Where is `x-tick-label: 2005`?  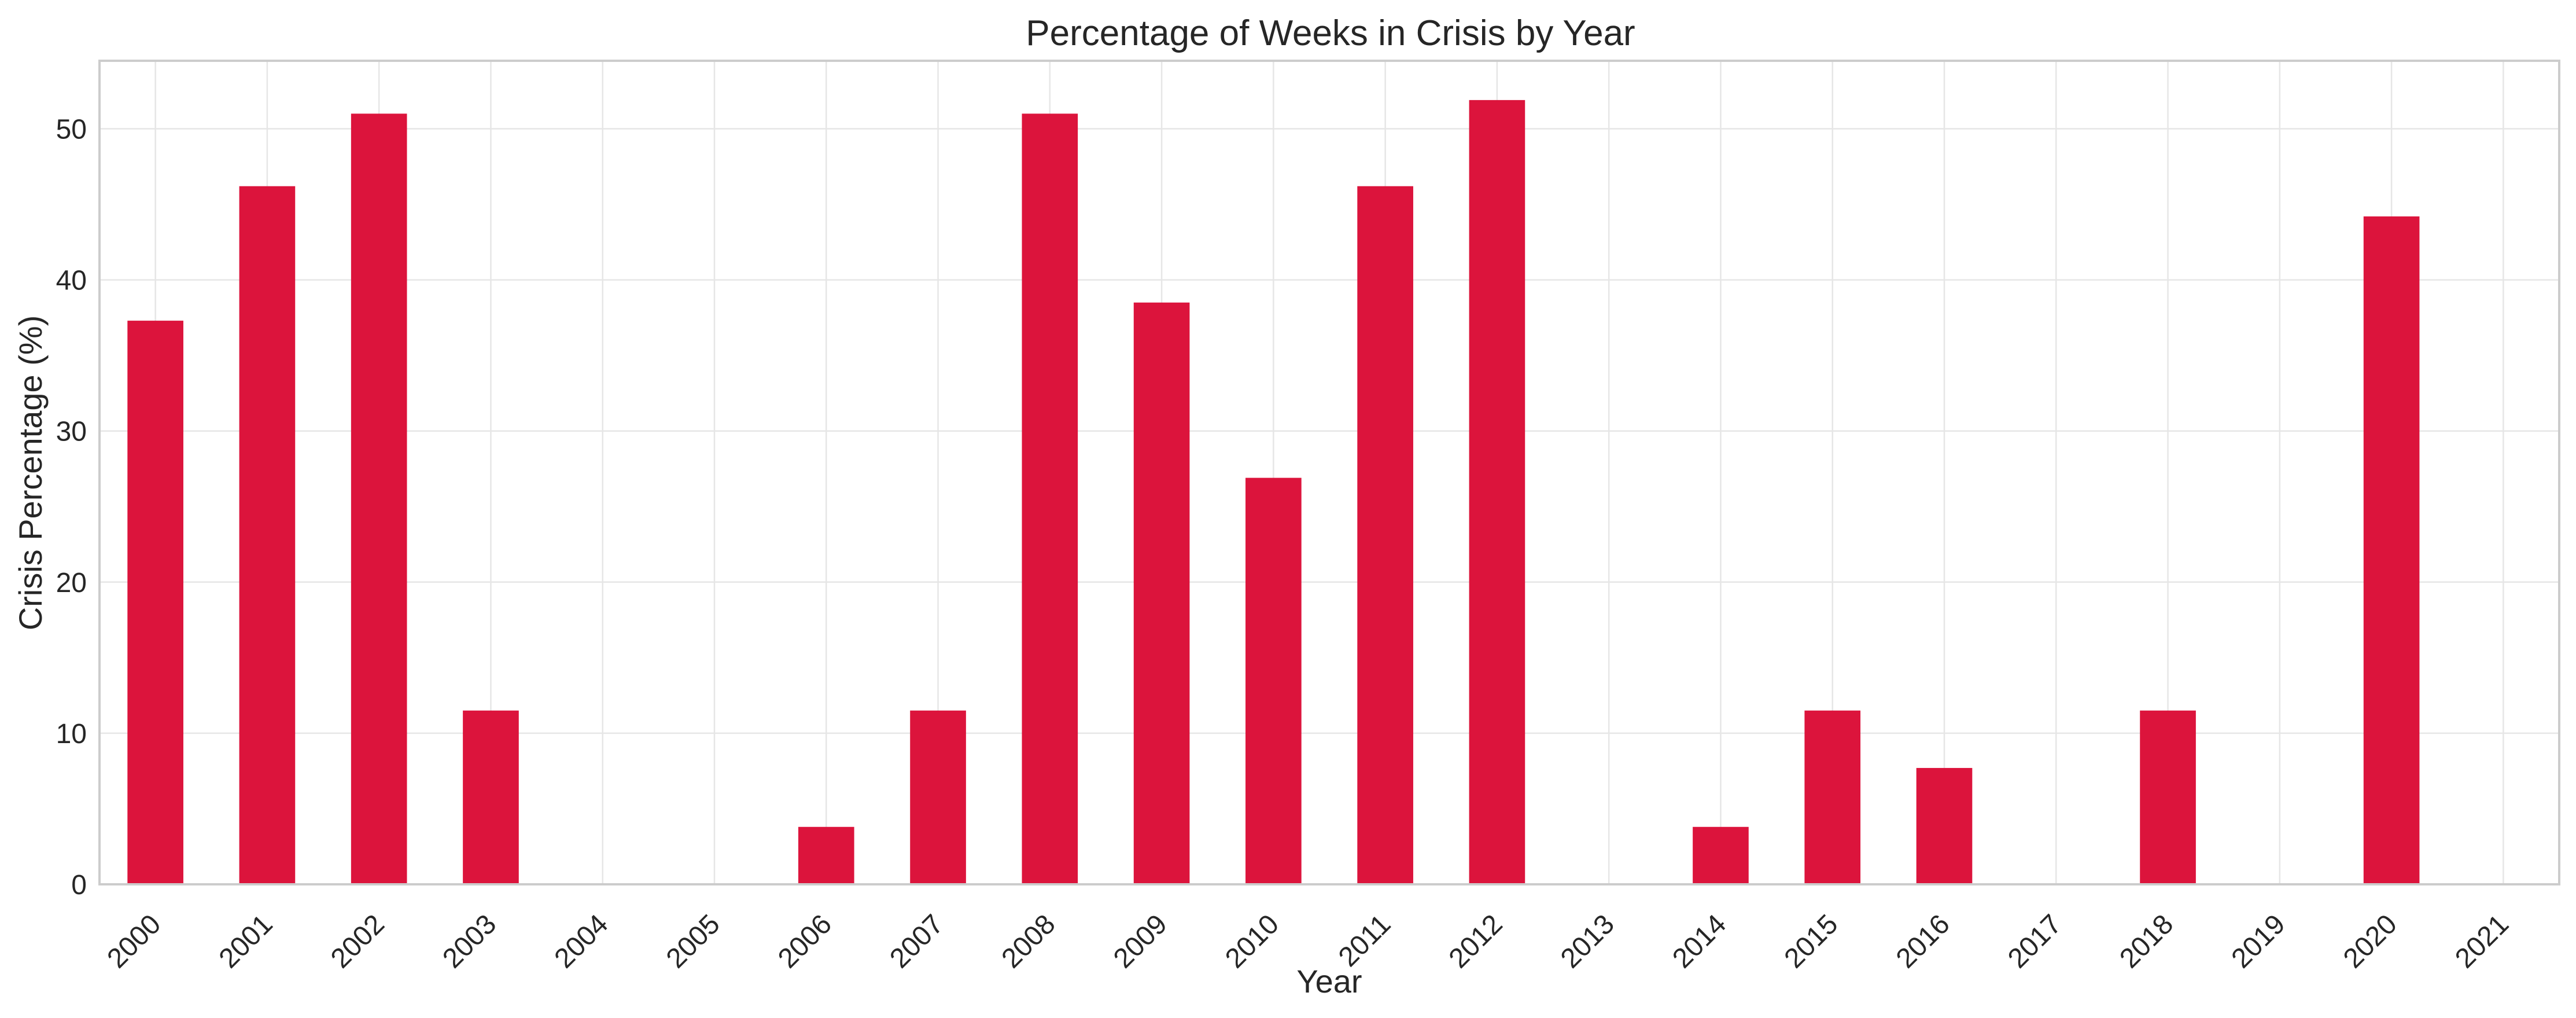 x-tick-label: 2005 is located at coordinates (693, 941).